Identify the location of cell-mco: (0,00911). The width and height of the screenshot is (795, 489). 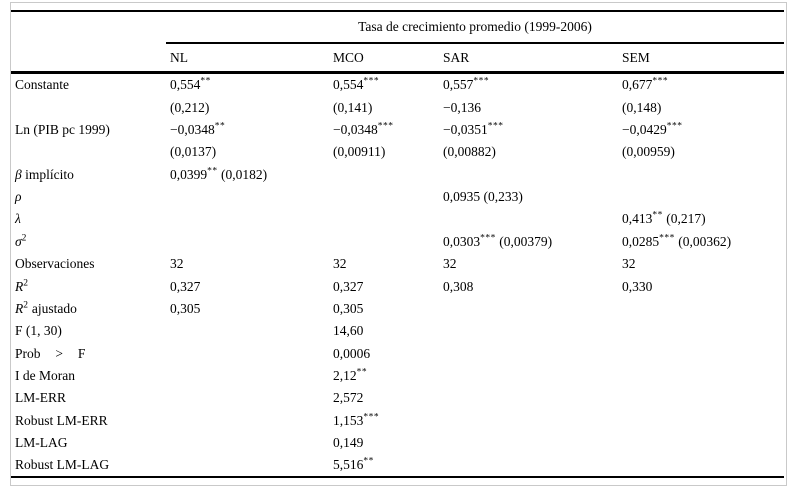
(359, 152).